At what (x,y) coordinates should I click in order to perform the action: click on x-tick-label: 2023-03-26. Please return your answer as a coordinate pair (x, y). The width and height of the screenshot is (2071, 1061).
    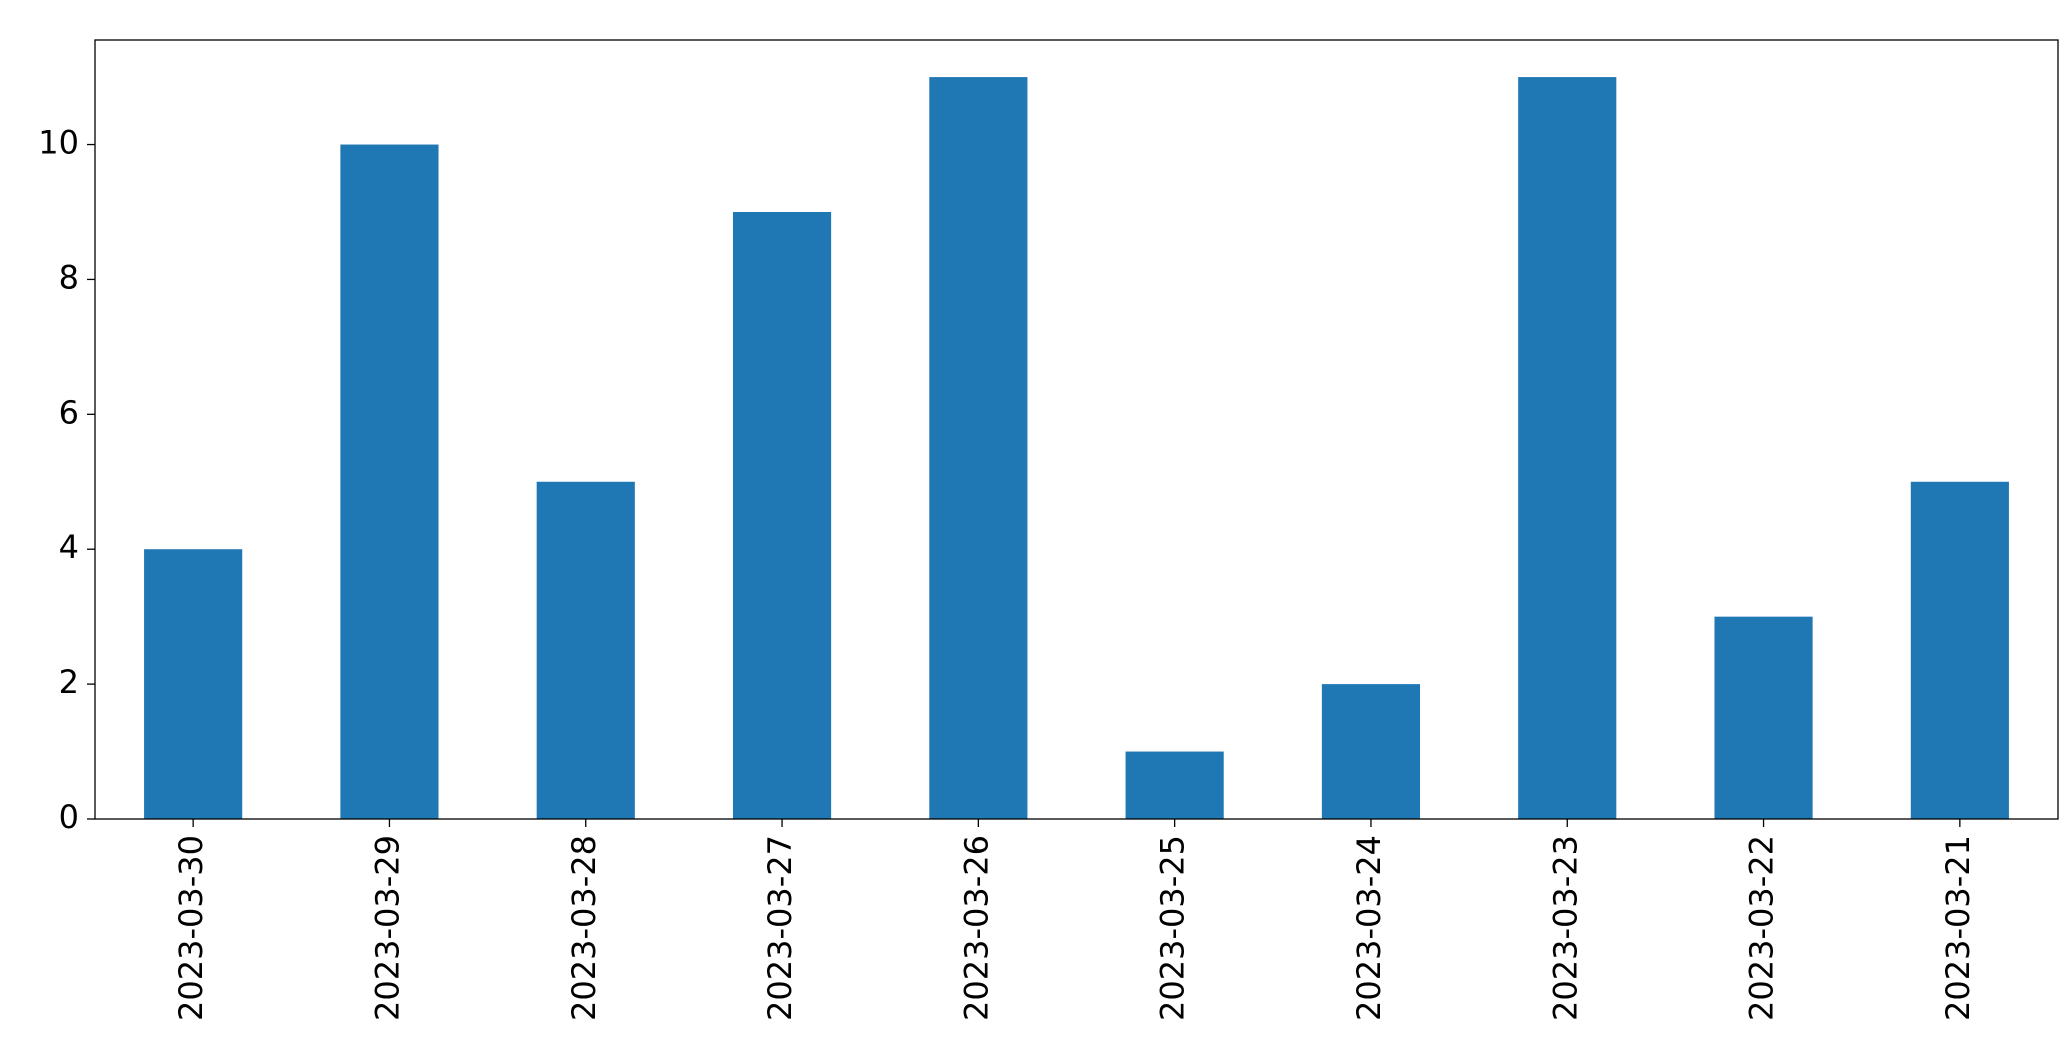
    Looking at the image, I should click on (976, 928).